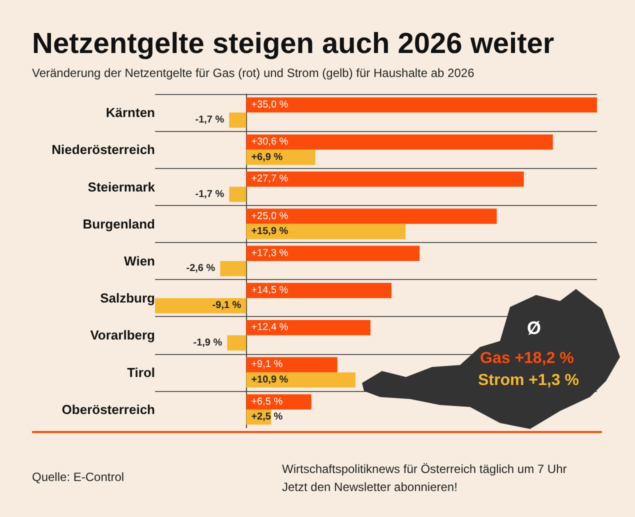  I want to click on data-label: +27,7 %, so click(269, 179).